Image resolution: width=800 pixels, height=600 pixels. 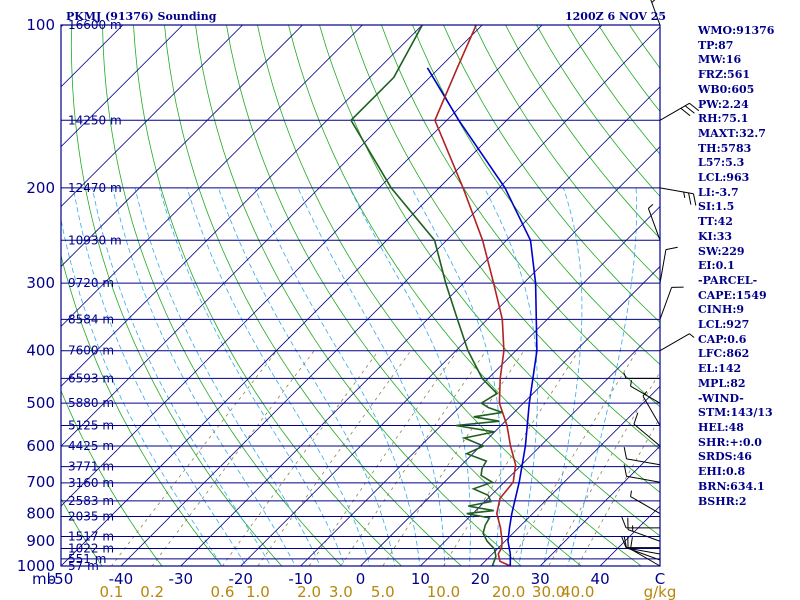 I want to click on height-label: 2583 m, so click(x=91, y=501).